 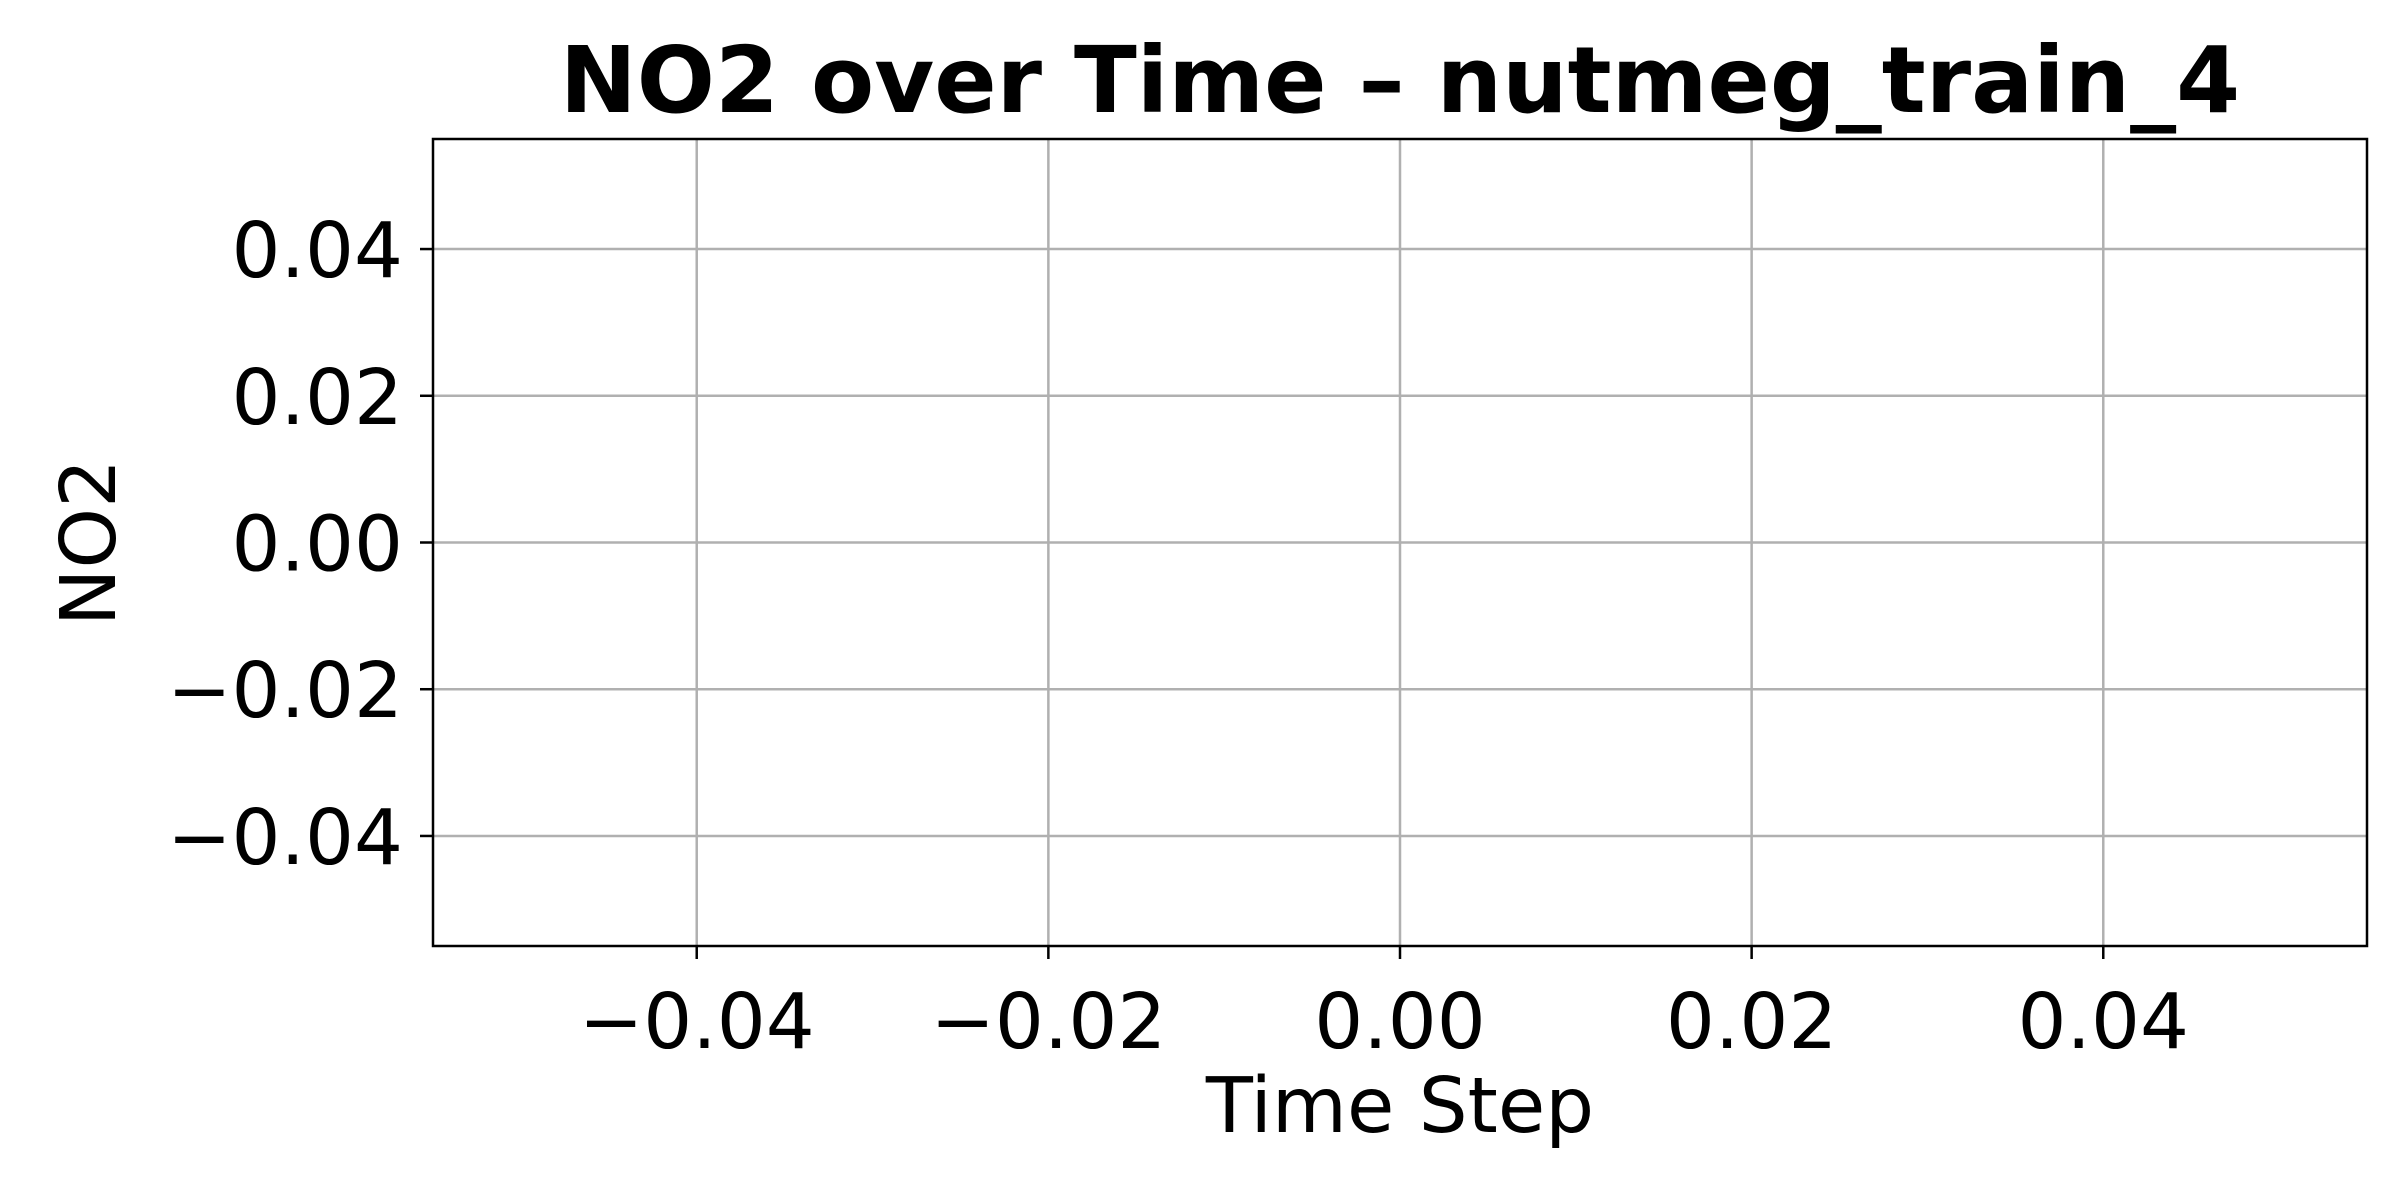 I want to click on chart-title: NO2 over Time – nutmeg_train_4, so click(x=1400, y=80).